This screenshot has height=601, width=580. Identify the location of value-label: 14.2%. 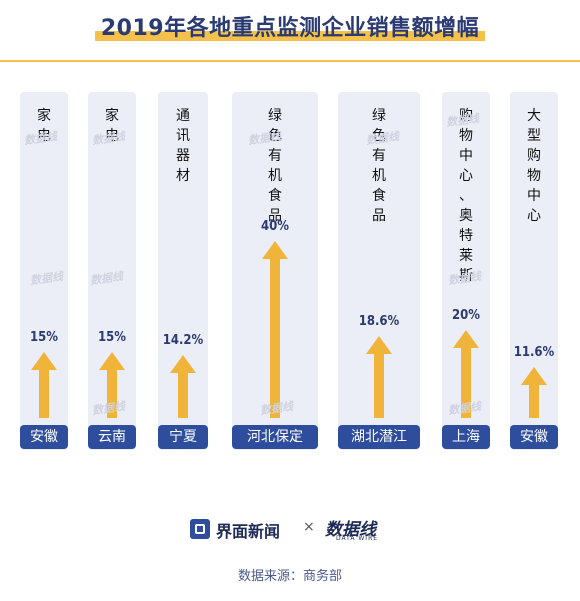
(183, 341).